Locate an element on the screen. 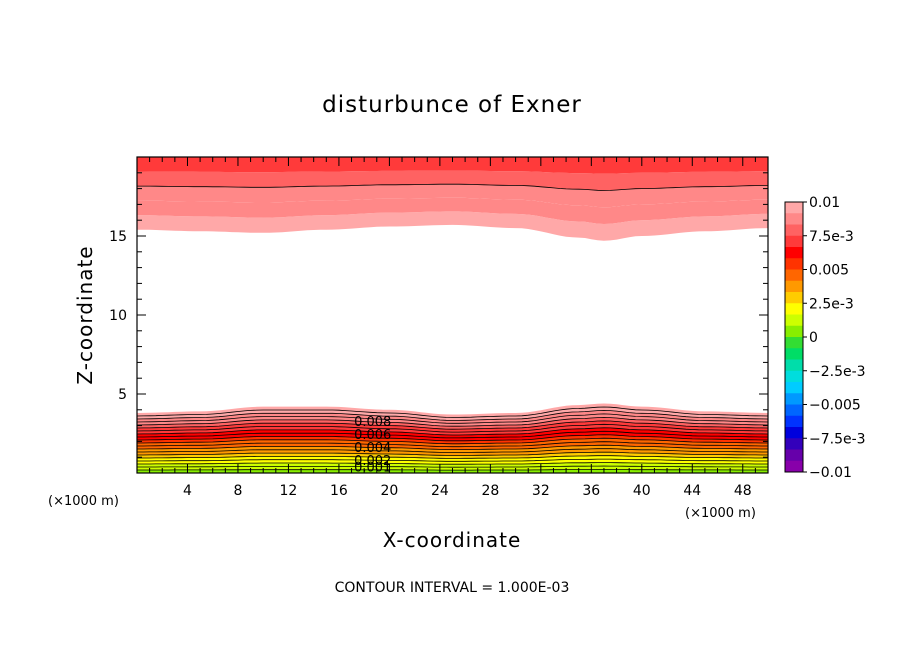 This screenshot has height=654, width=904. x-tick-label: 40 is located at coordinates (642, 491).